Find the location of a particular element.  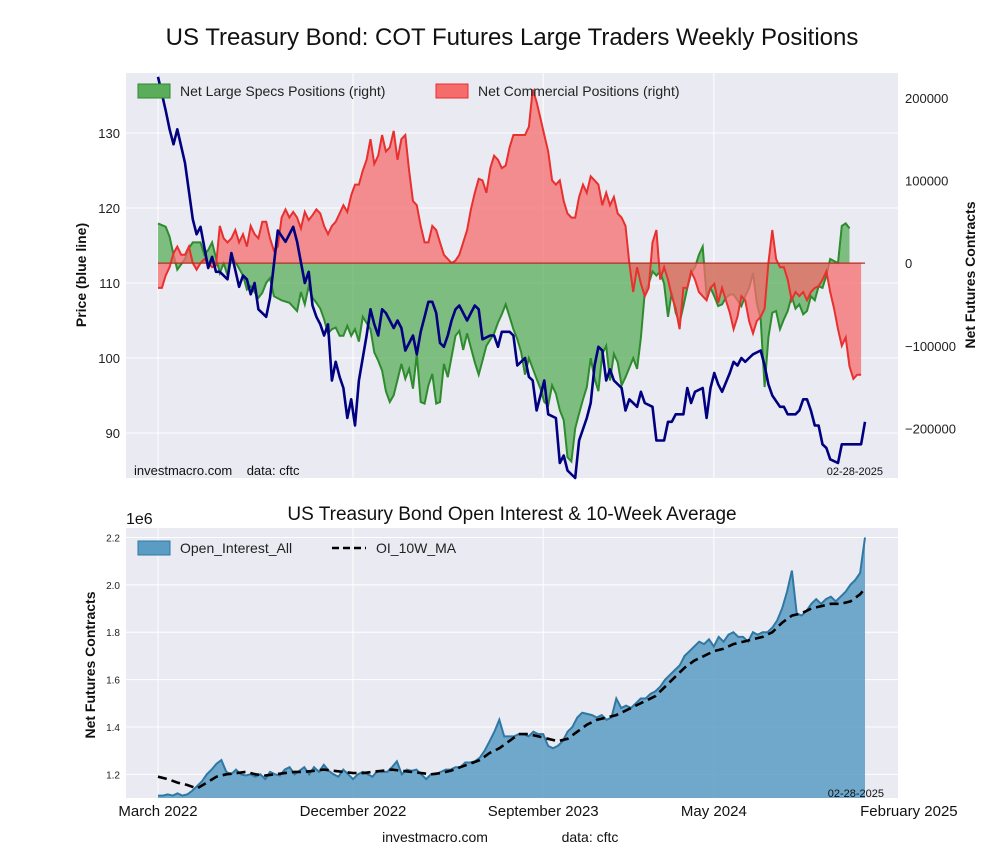

bottom-y-tick-label: 2.2 is located at coordinates (113, 538).